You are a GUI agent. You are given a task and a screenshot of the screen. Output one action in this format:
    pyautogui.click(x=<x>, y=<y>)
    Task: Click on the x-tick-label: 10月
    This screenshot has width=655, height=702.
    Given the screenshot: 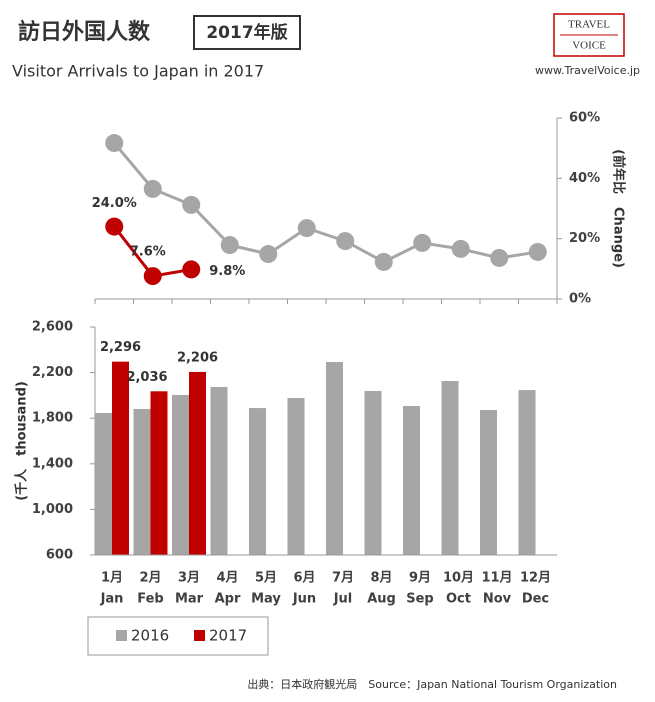 What is the action you would take?
    pyautogui.click(x=458, y=578)
    